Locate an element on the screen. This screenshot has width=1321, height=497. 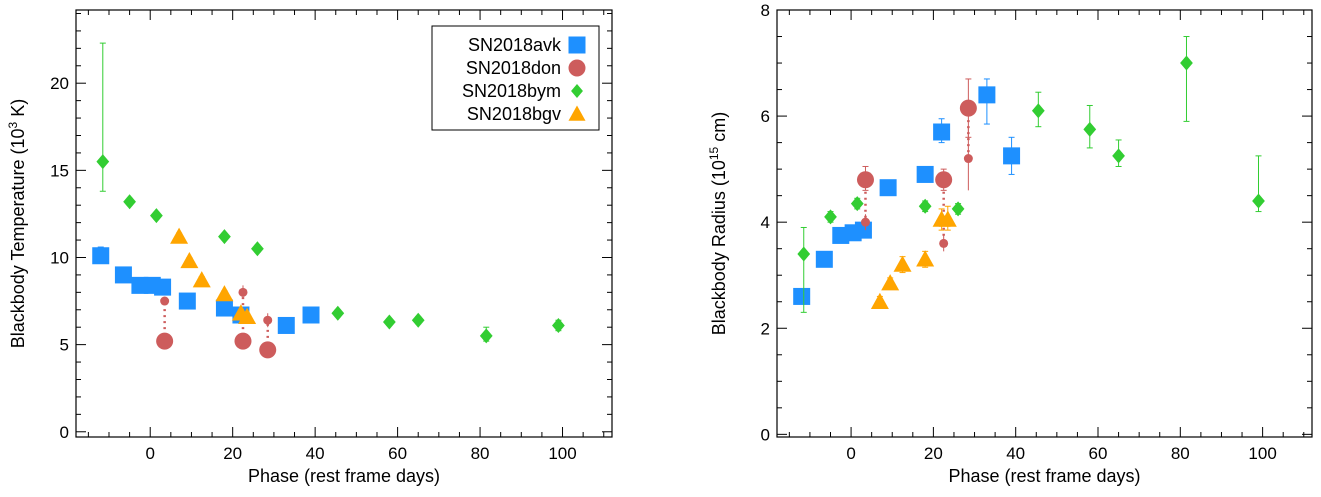
series-sn2018bgv is located at coordinates (913, 257).